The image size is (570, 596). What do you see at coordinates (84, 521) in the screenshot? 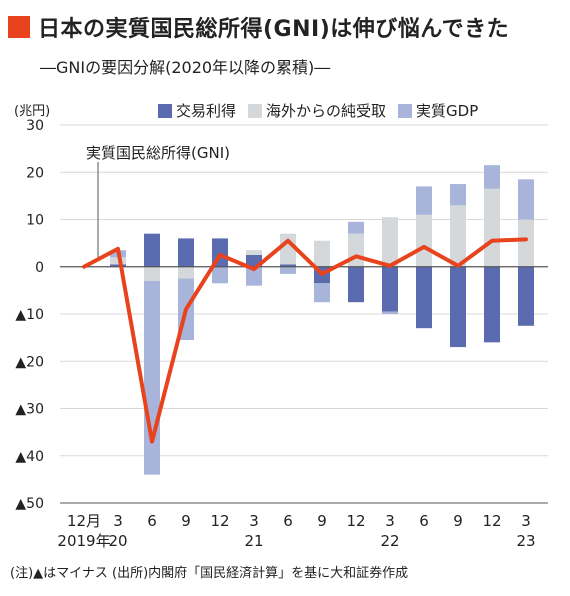
I see `x-tick-label: 12月` at bounding box center [84, 521].